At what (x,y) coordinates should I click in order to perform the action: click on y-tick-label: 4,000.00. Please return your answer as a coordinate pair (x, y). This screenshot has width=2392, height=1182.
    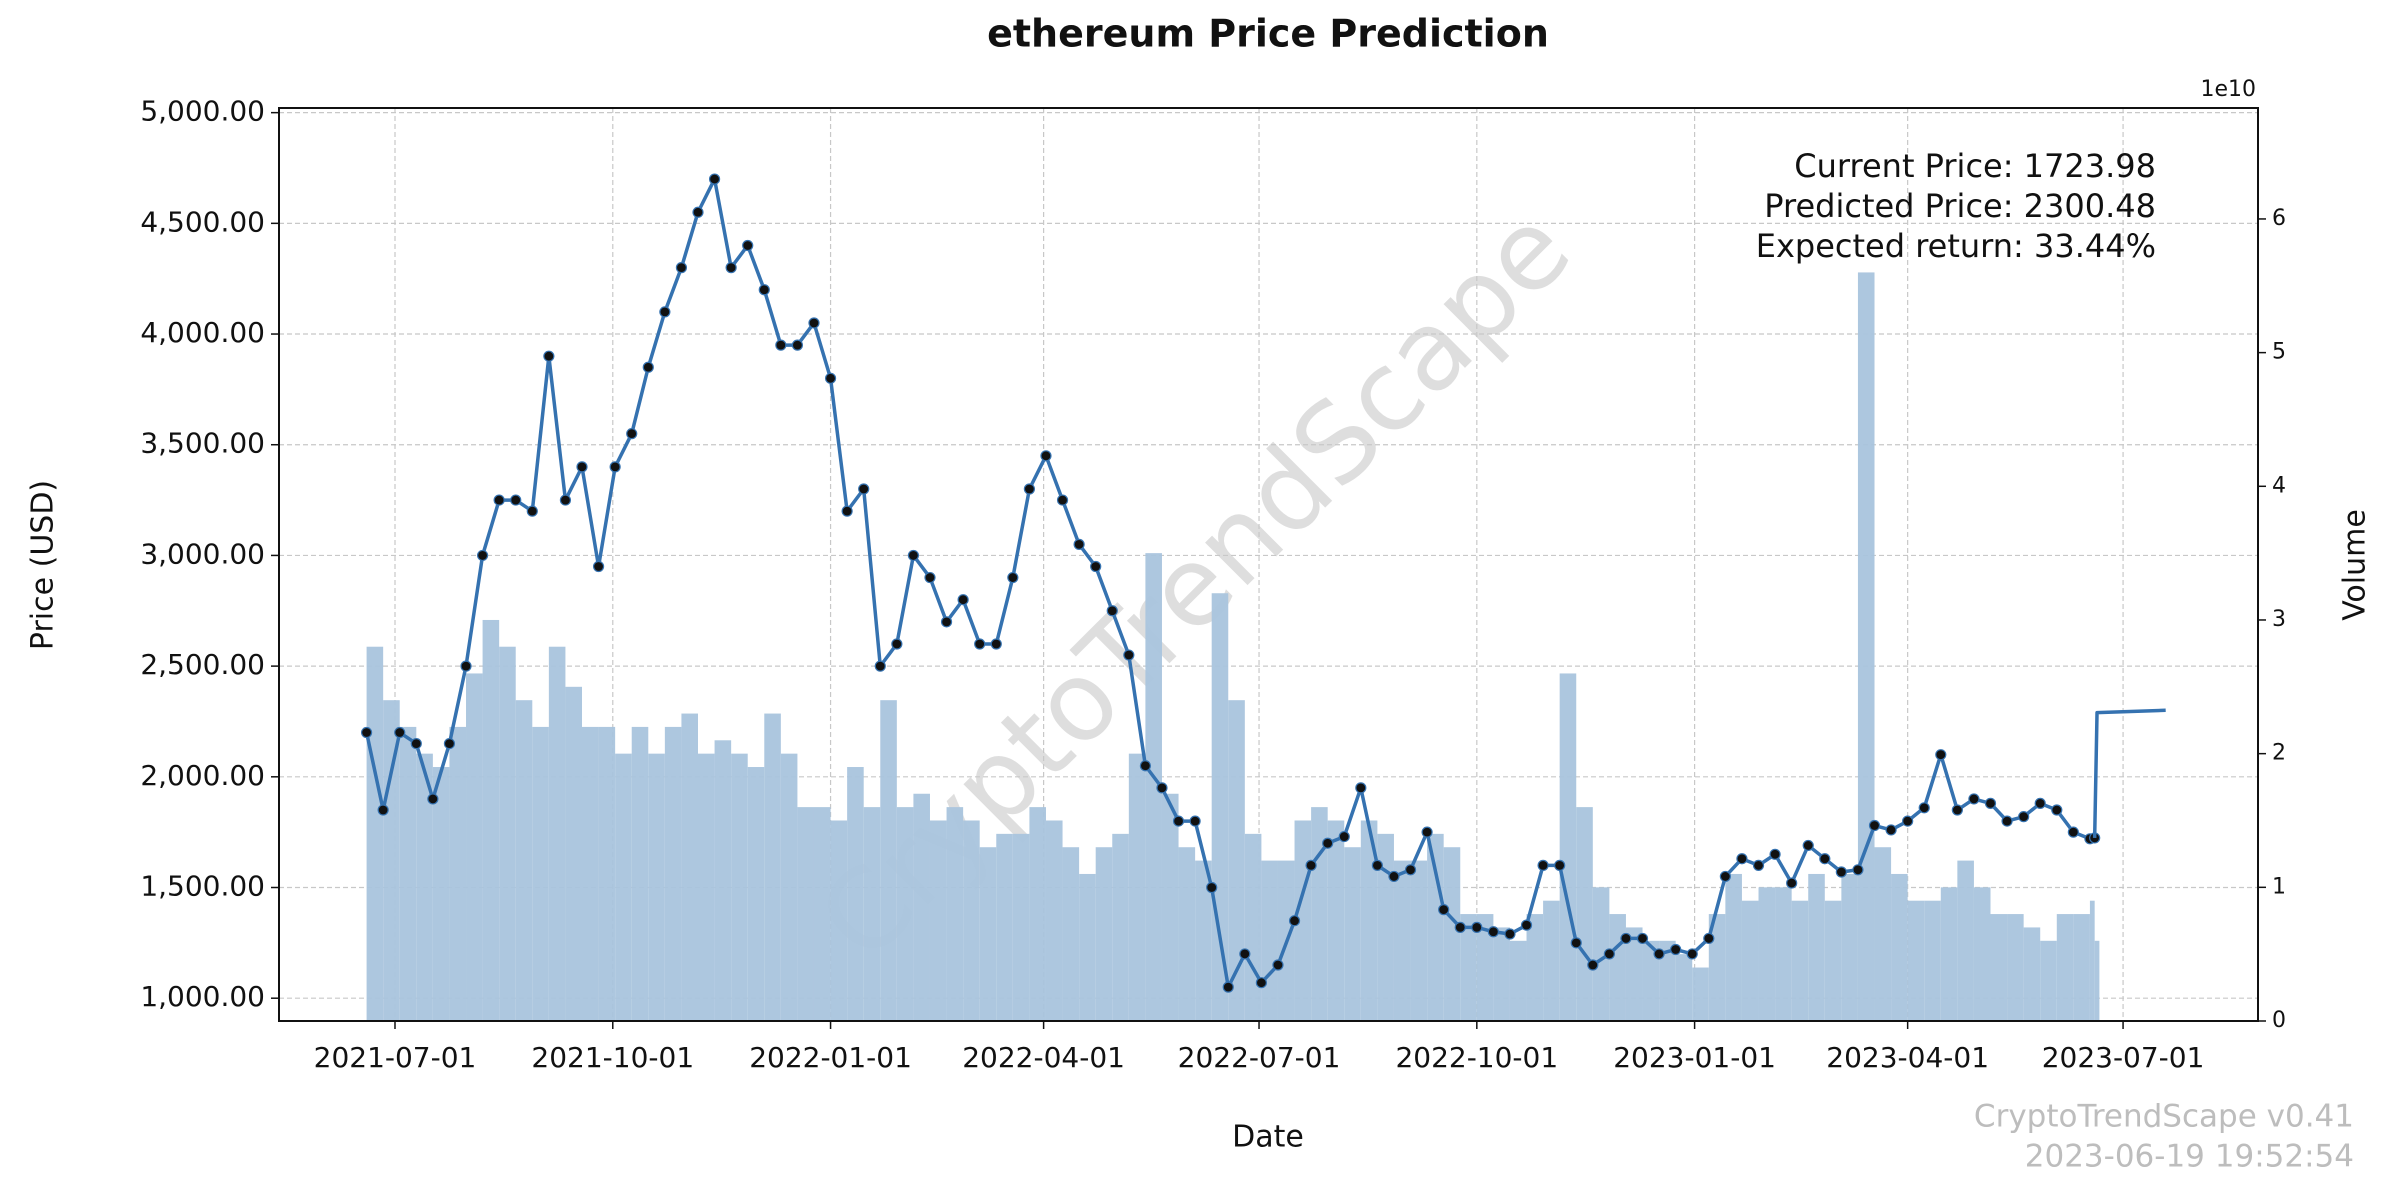
    Looking at the image, I should click on (202, 332).